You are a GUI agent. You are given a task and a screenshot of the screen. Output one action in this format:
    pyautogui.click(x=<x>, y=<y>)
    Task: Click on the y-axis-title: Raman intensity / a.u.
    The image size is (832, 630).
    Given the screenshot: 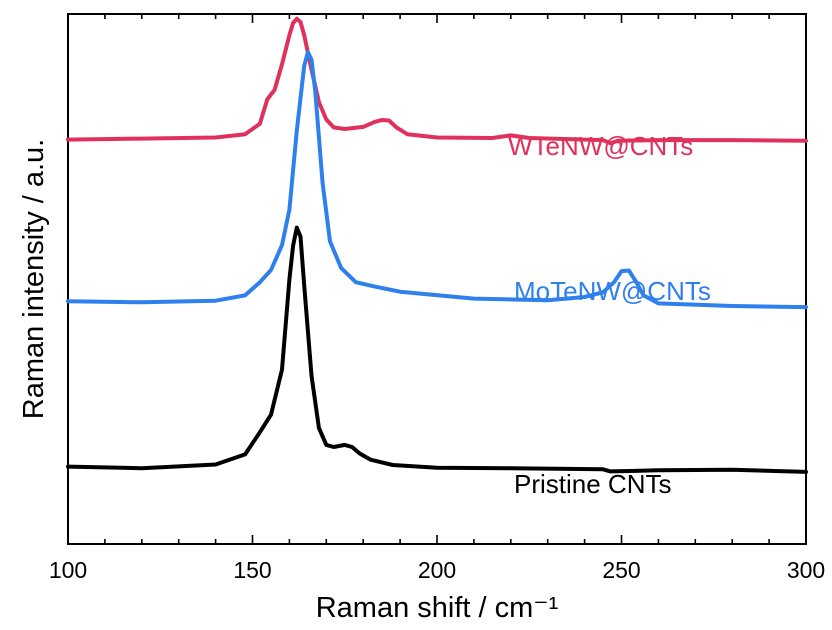 What is the action you would take?
    pyautogui.click(x=34, y=279)
    